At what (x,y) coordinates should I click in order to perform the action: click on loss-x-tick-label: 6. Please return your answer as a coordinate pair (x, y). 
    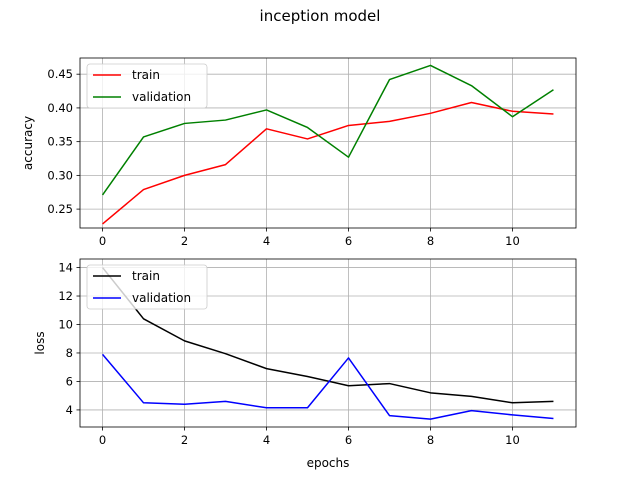
    Looking at the image, I should click on (348, 440).